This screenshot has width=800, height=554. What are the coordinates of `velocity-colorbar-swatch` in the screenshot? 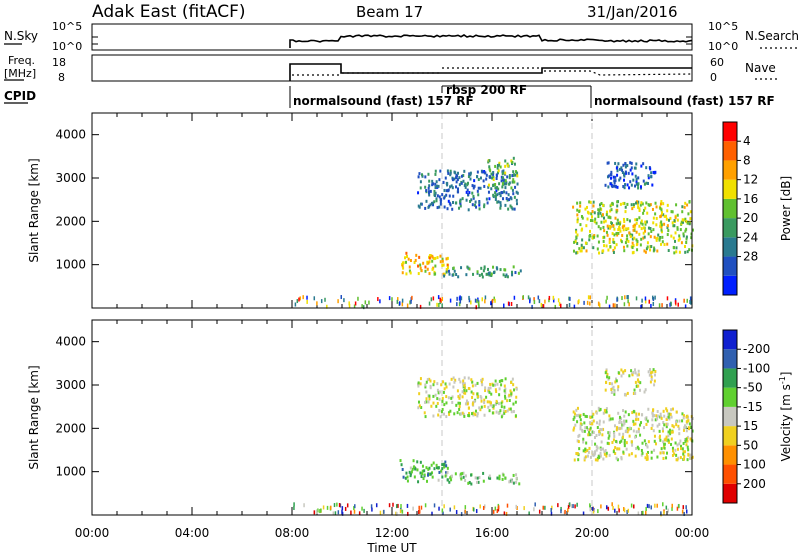 It's located at (730, 359).